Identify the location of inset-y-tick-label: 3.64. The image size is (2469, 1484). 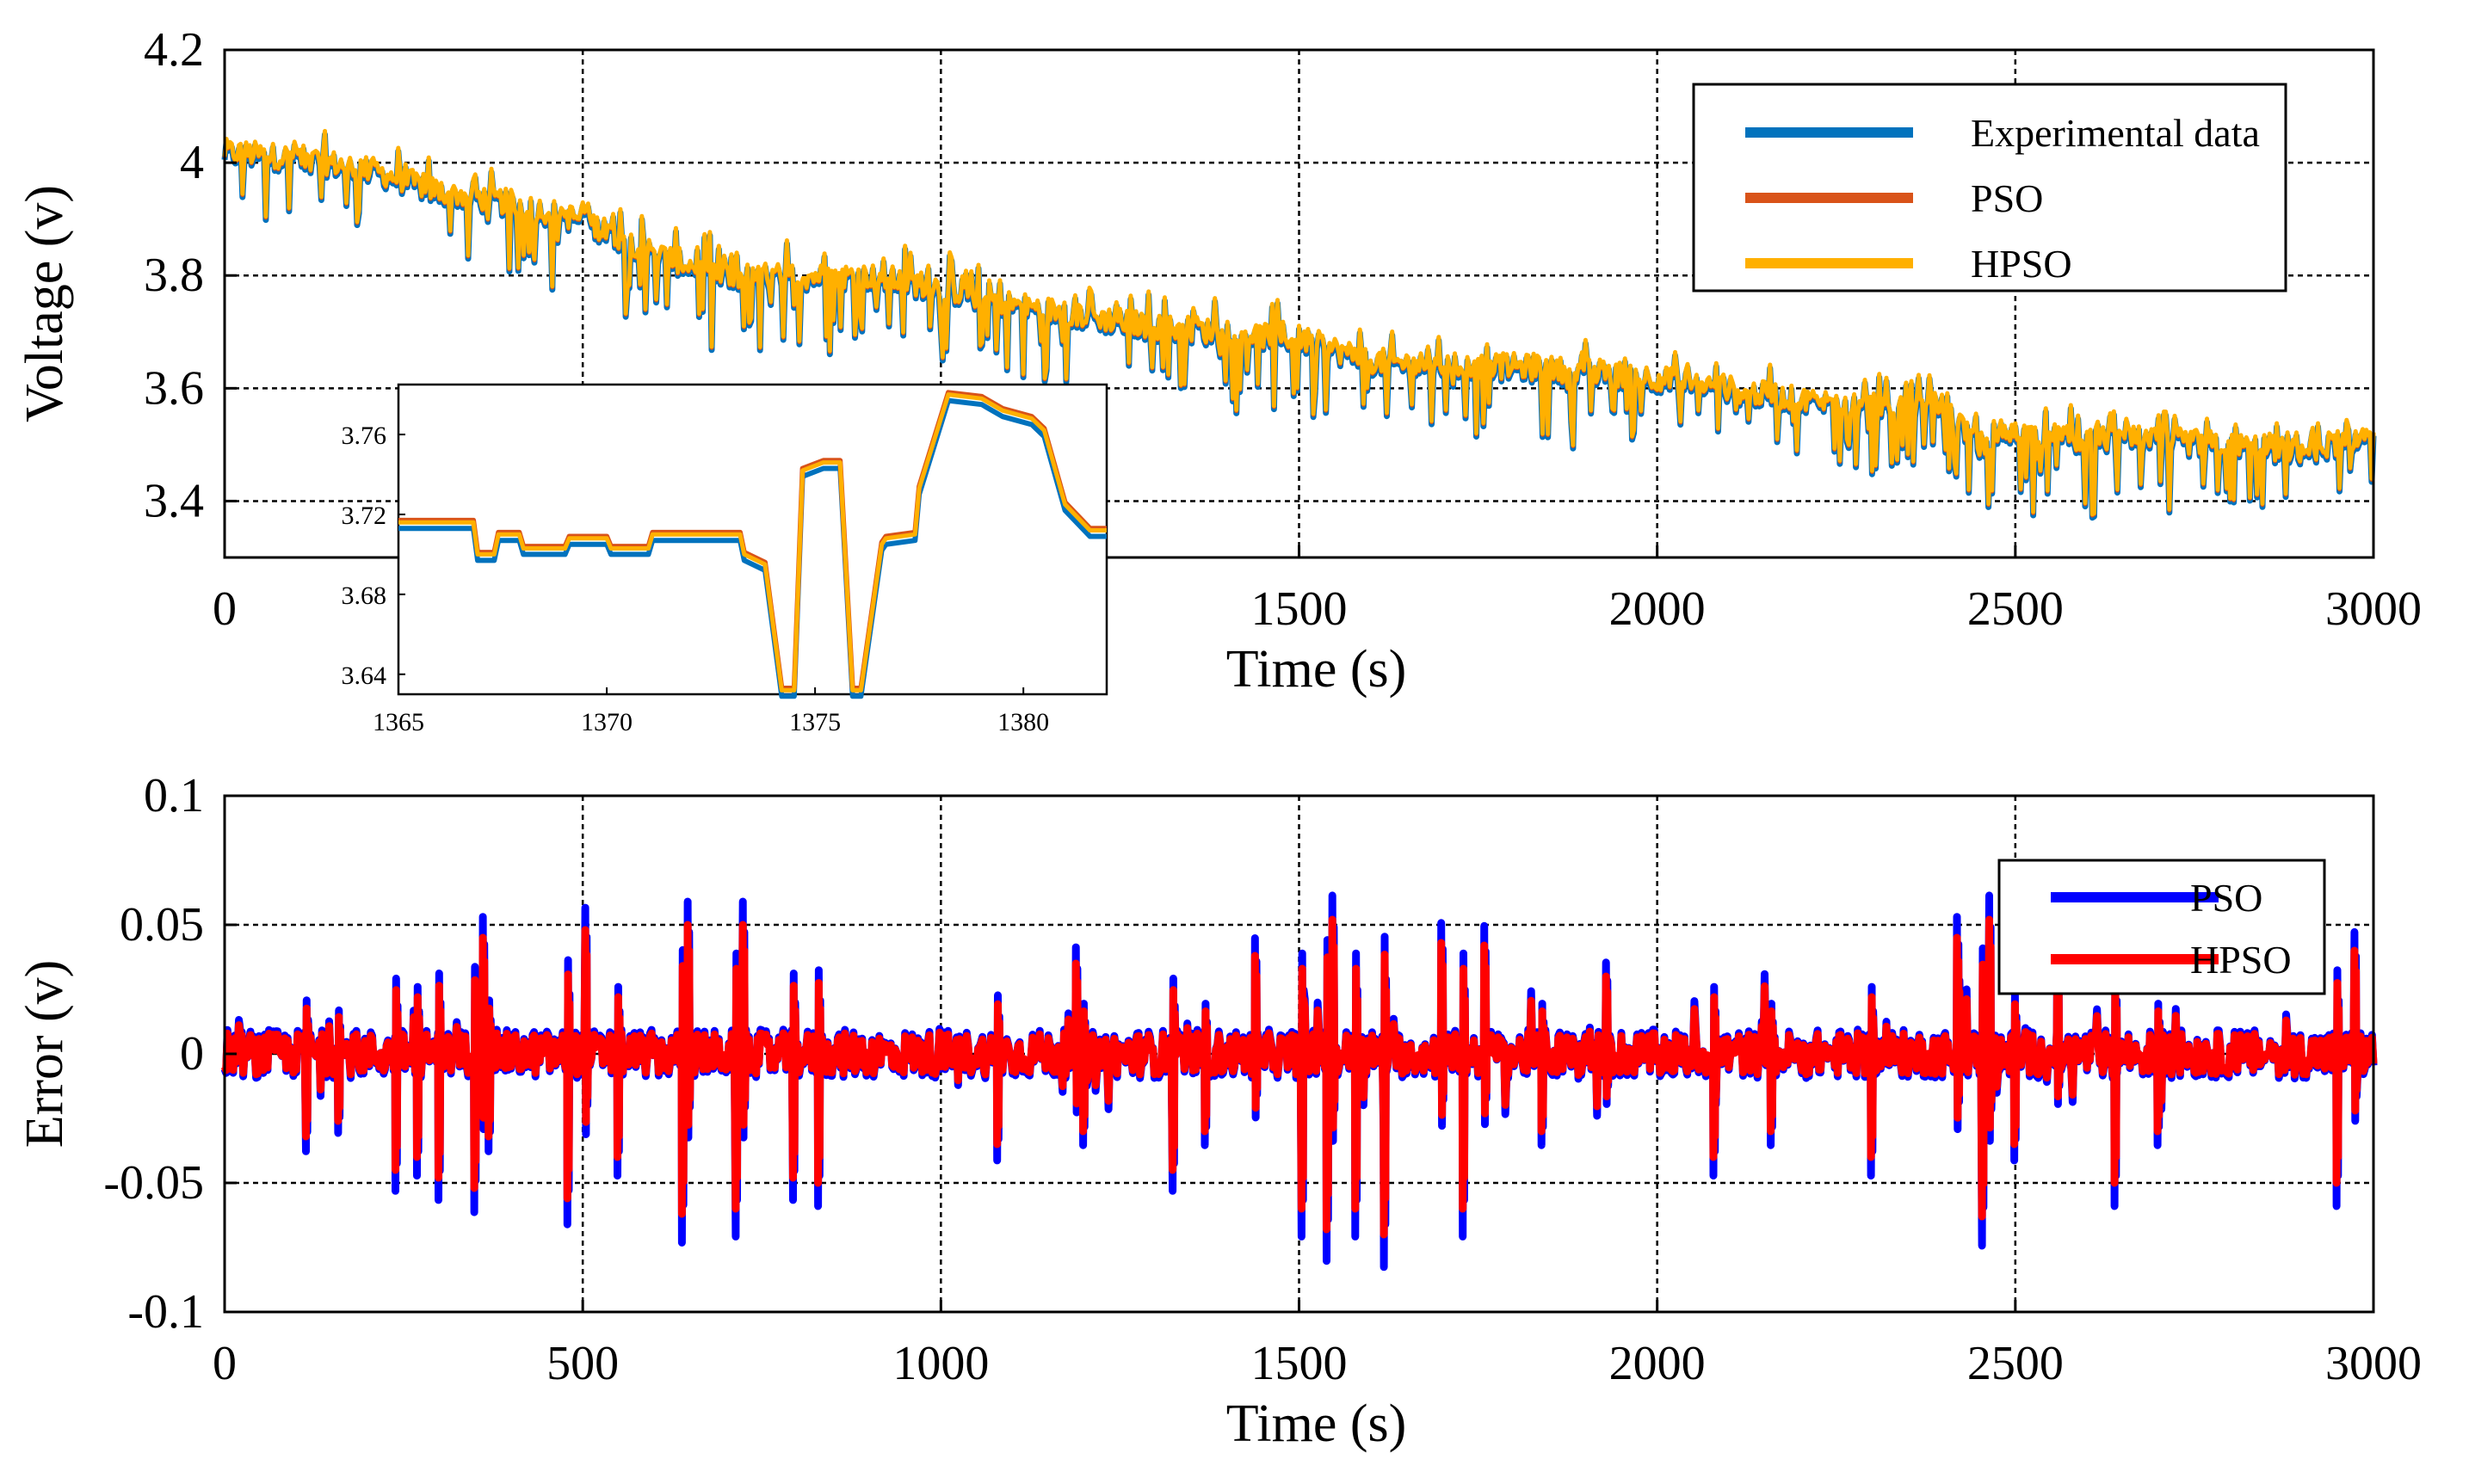
(364, 676).